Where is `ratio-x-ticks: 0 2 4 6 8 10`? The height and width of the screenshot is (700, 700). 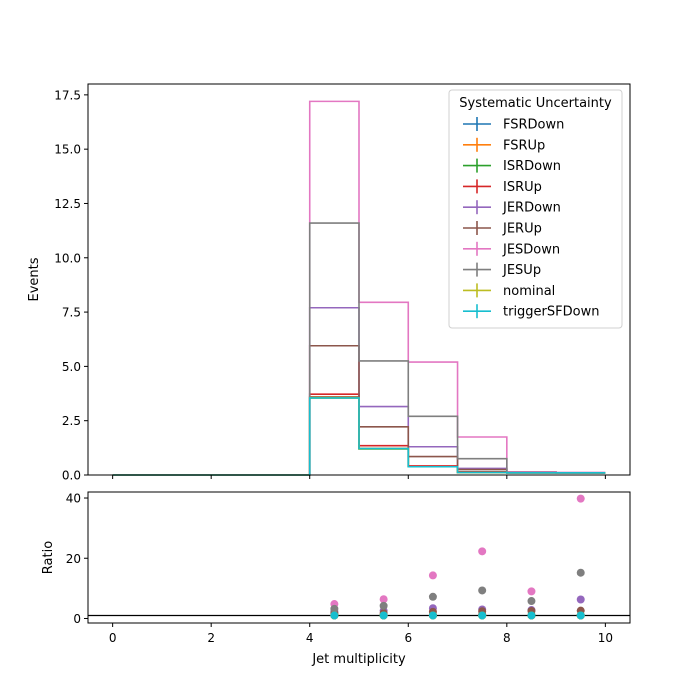
ratio-x-ticks: 0 2 4 6 8 10 is located at coordinates (361, 634).